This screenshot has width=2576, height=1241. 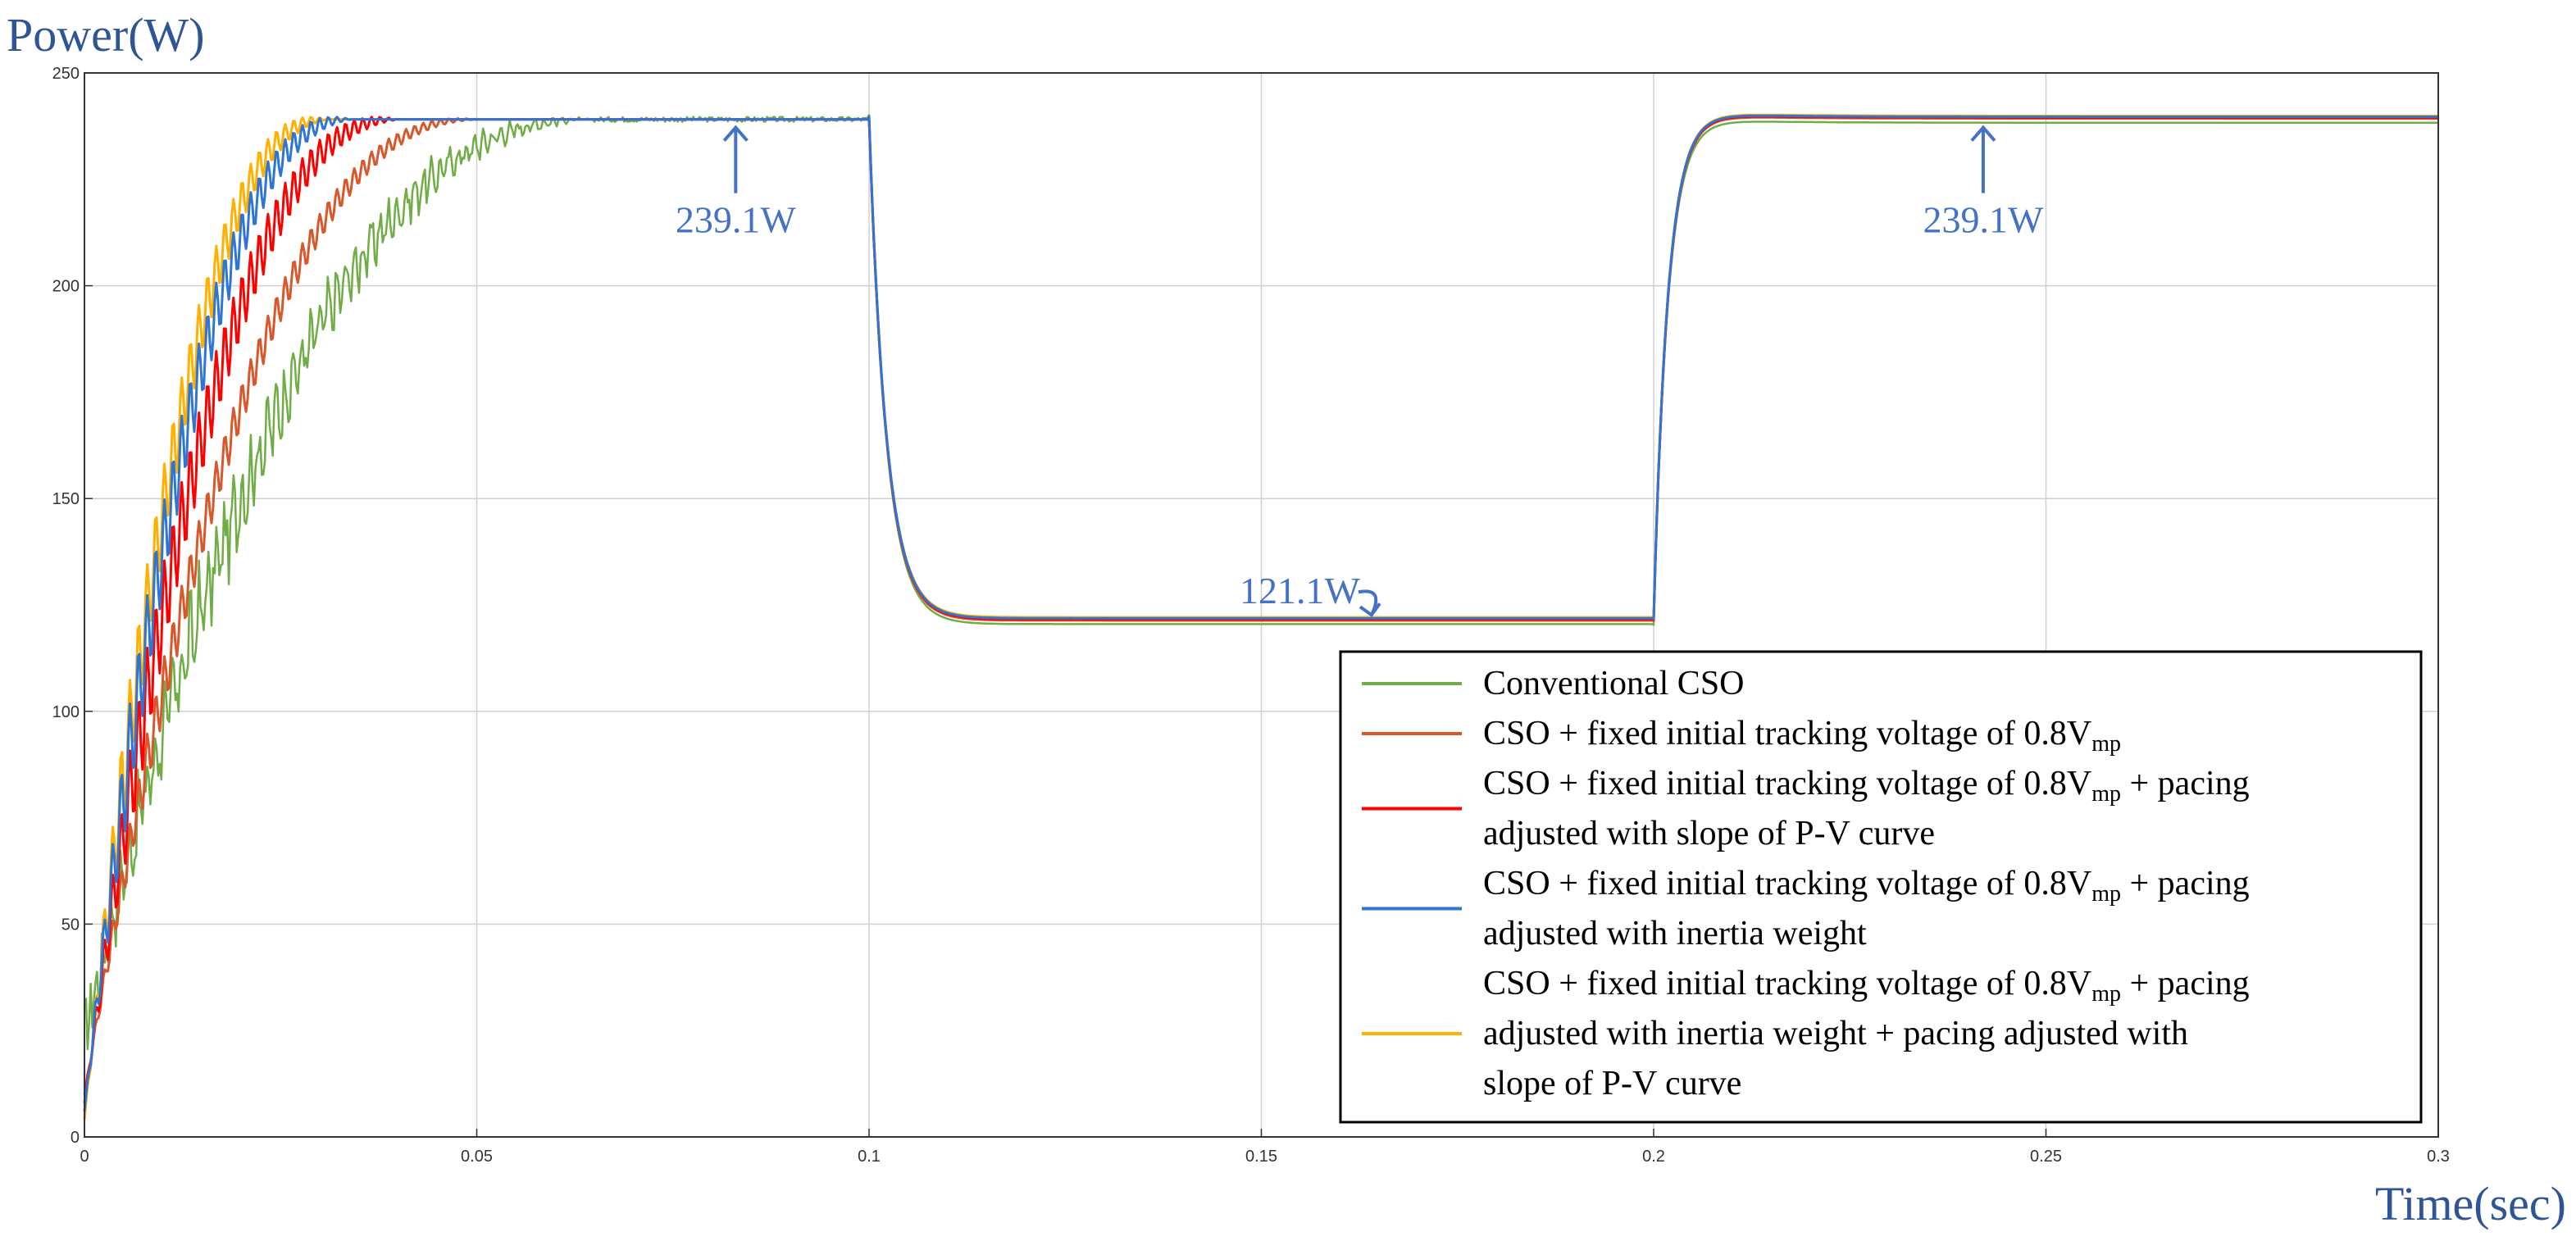 What do you see at coordinates (1261, 1157) in the screenshot?
I see `x-tick-label: 0.15` at bounding box center [1261, 1157].